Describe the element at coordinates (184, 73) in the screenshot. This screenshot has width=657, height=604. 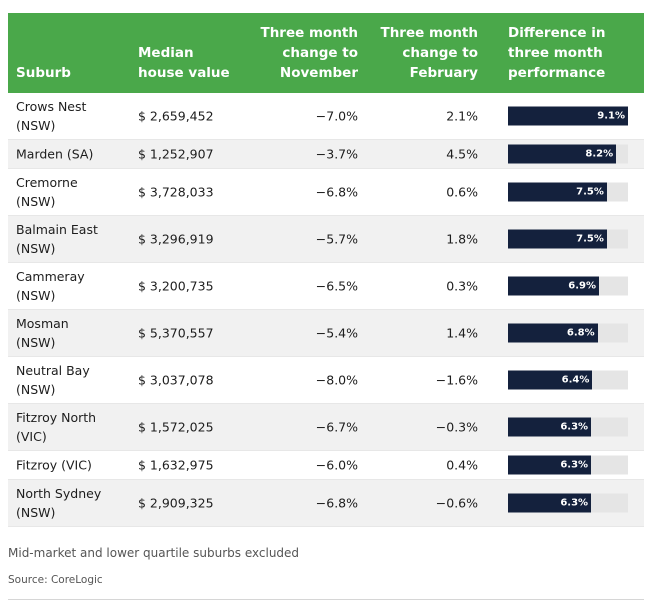
I see `header-median-line: house value` at that location.